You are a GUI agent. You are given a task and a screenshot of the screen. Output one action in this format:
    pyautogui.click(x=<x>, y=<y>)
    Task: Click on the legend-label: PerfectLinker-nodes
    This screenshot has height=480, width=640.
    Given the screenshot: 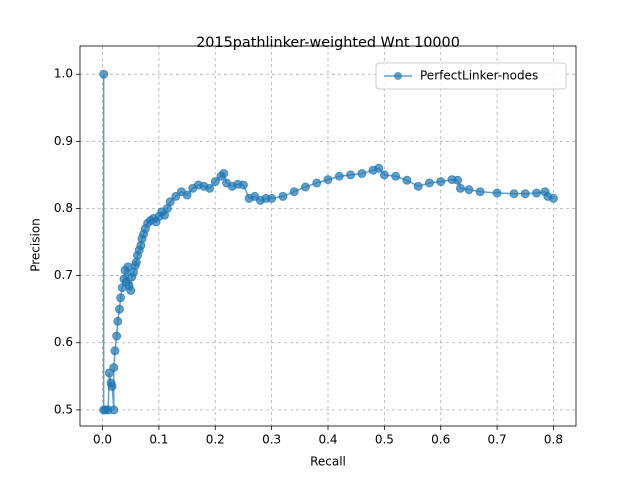 What is the action you would take?
    pyautogui.click(x=479, y=76)
    